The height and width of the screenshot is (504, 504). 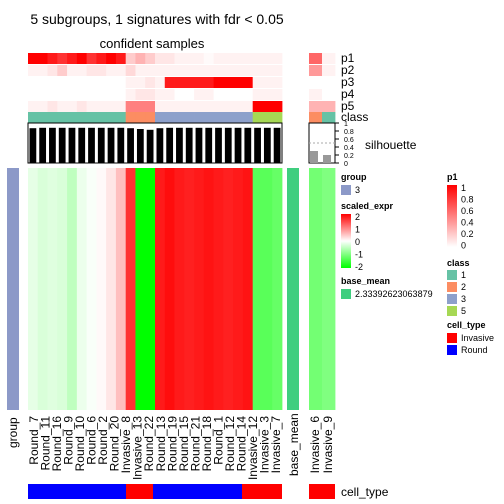 I want to click on column-label: Invasive_7, so click(x=276, y=445).